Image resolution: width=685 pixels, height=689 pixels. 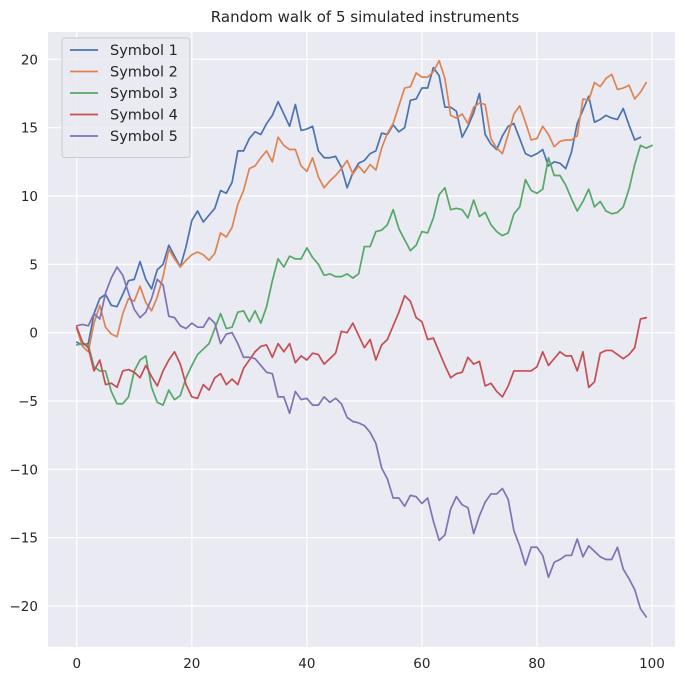 What do you see at coordinates (306, 664) in the screenshot?
I see `x-tick-label: 40` at bounding box center [306, 664].